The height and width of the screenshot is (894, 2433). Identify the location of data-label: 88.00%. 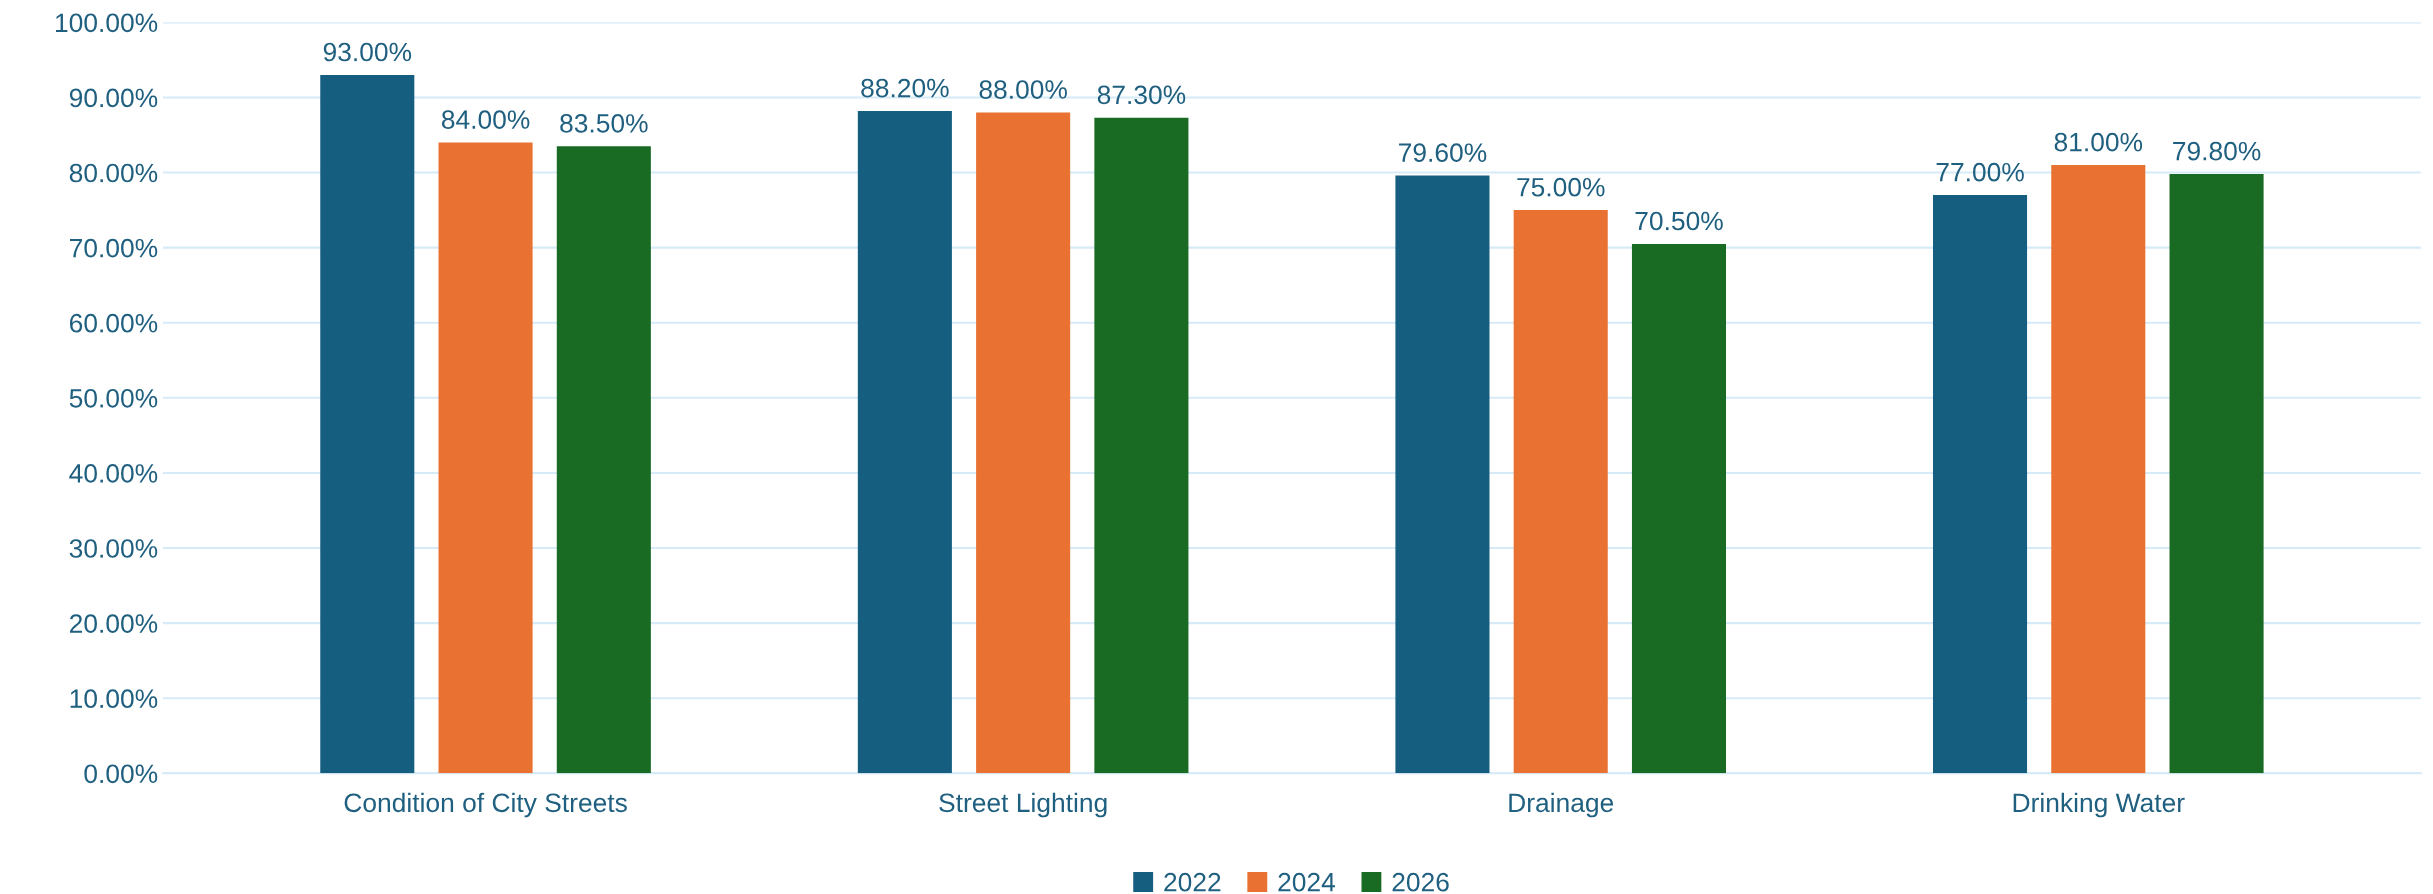
(1023, 89).